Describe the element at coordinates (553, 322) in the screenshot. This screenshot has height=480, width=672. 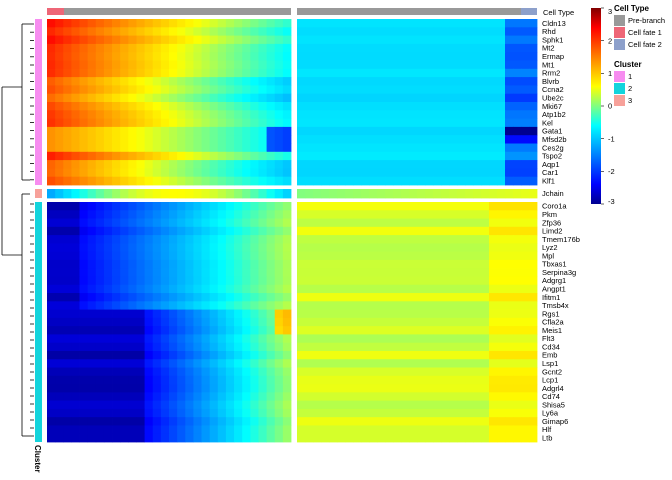
I see `gene-label: Cfla2a` at that location.